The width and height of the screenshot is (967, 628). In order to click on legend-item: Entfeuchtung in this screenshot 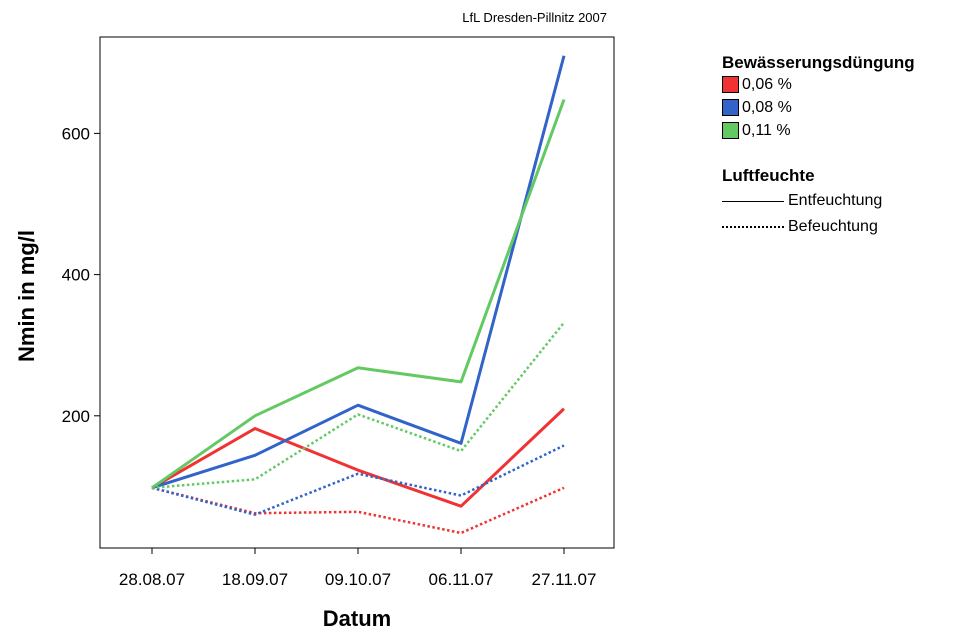, I will do `click(818, 201)`.